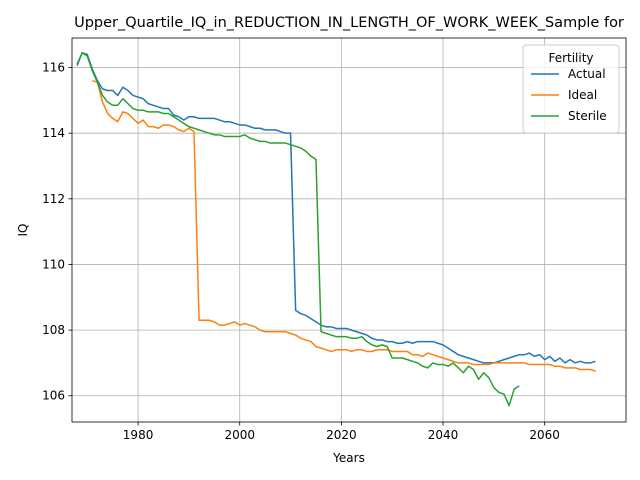 This screenshot has height=480, width=640. I want to click on x-axis-ticks: 1980 2000 2020 2040 2060, so click(341, 432).